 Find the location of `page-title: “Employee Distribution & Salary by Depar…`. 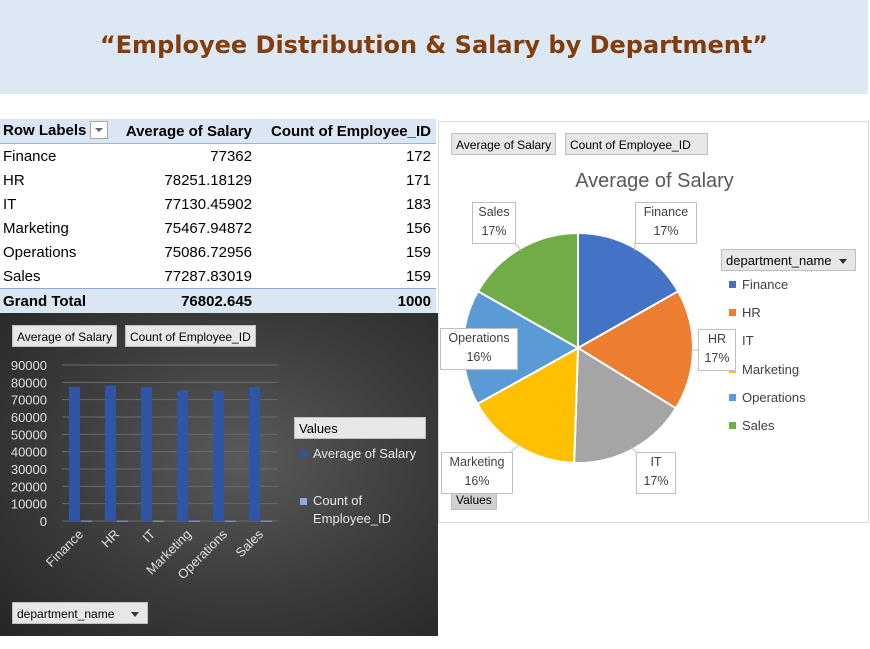

page-title: “Employee Distribution & Salary by Depar… is located at coordinates (434, 45).